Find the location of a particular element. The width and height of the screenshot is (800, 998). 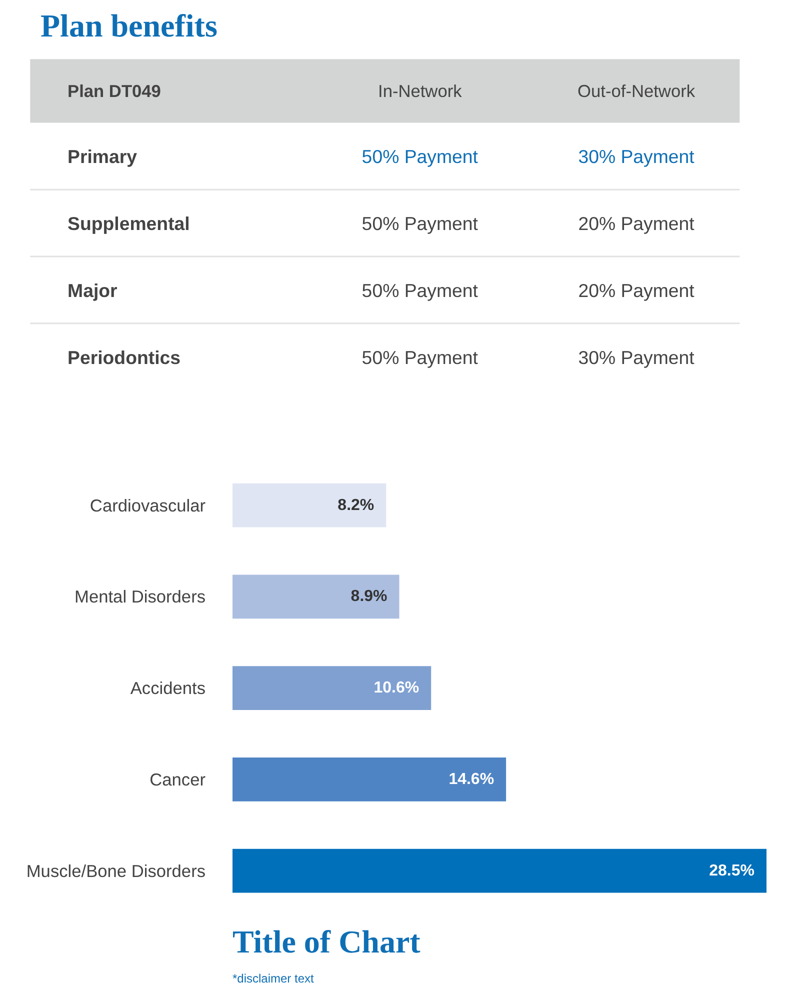

data-label: 28.5% is located at coordinates (732, 871).